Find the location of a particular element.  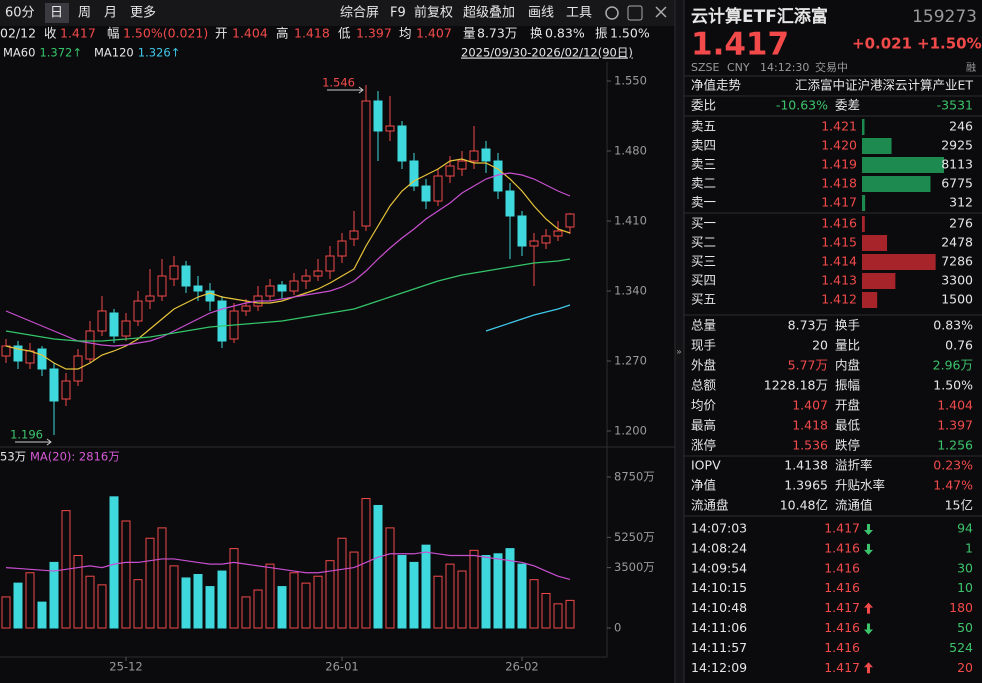

tool-button: 工具 is located at coordinates (579, 13).